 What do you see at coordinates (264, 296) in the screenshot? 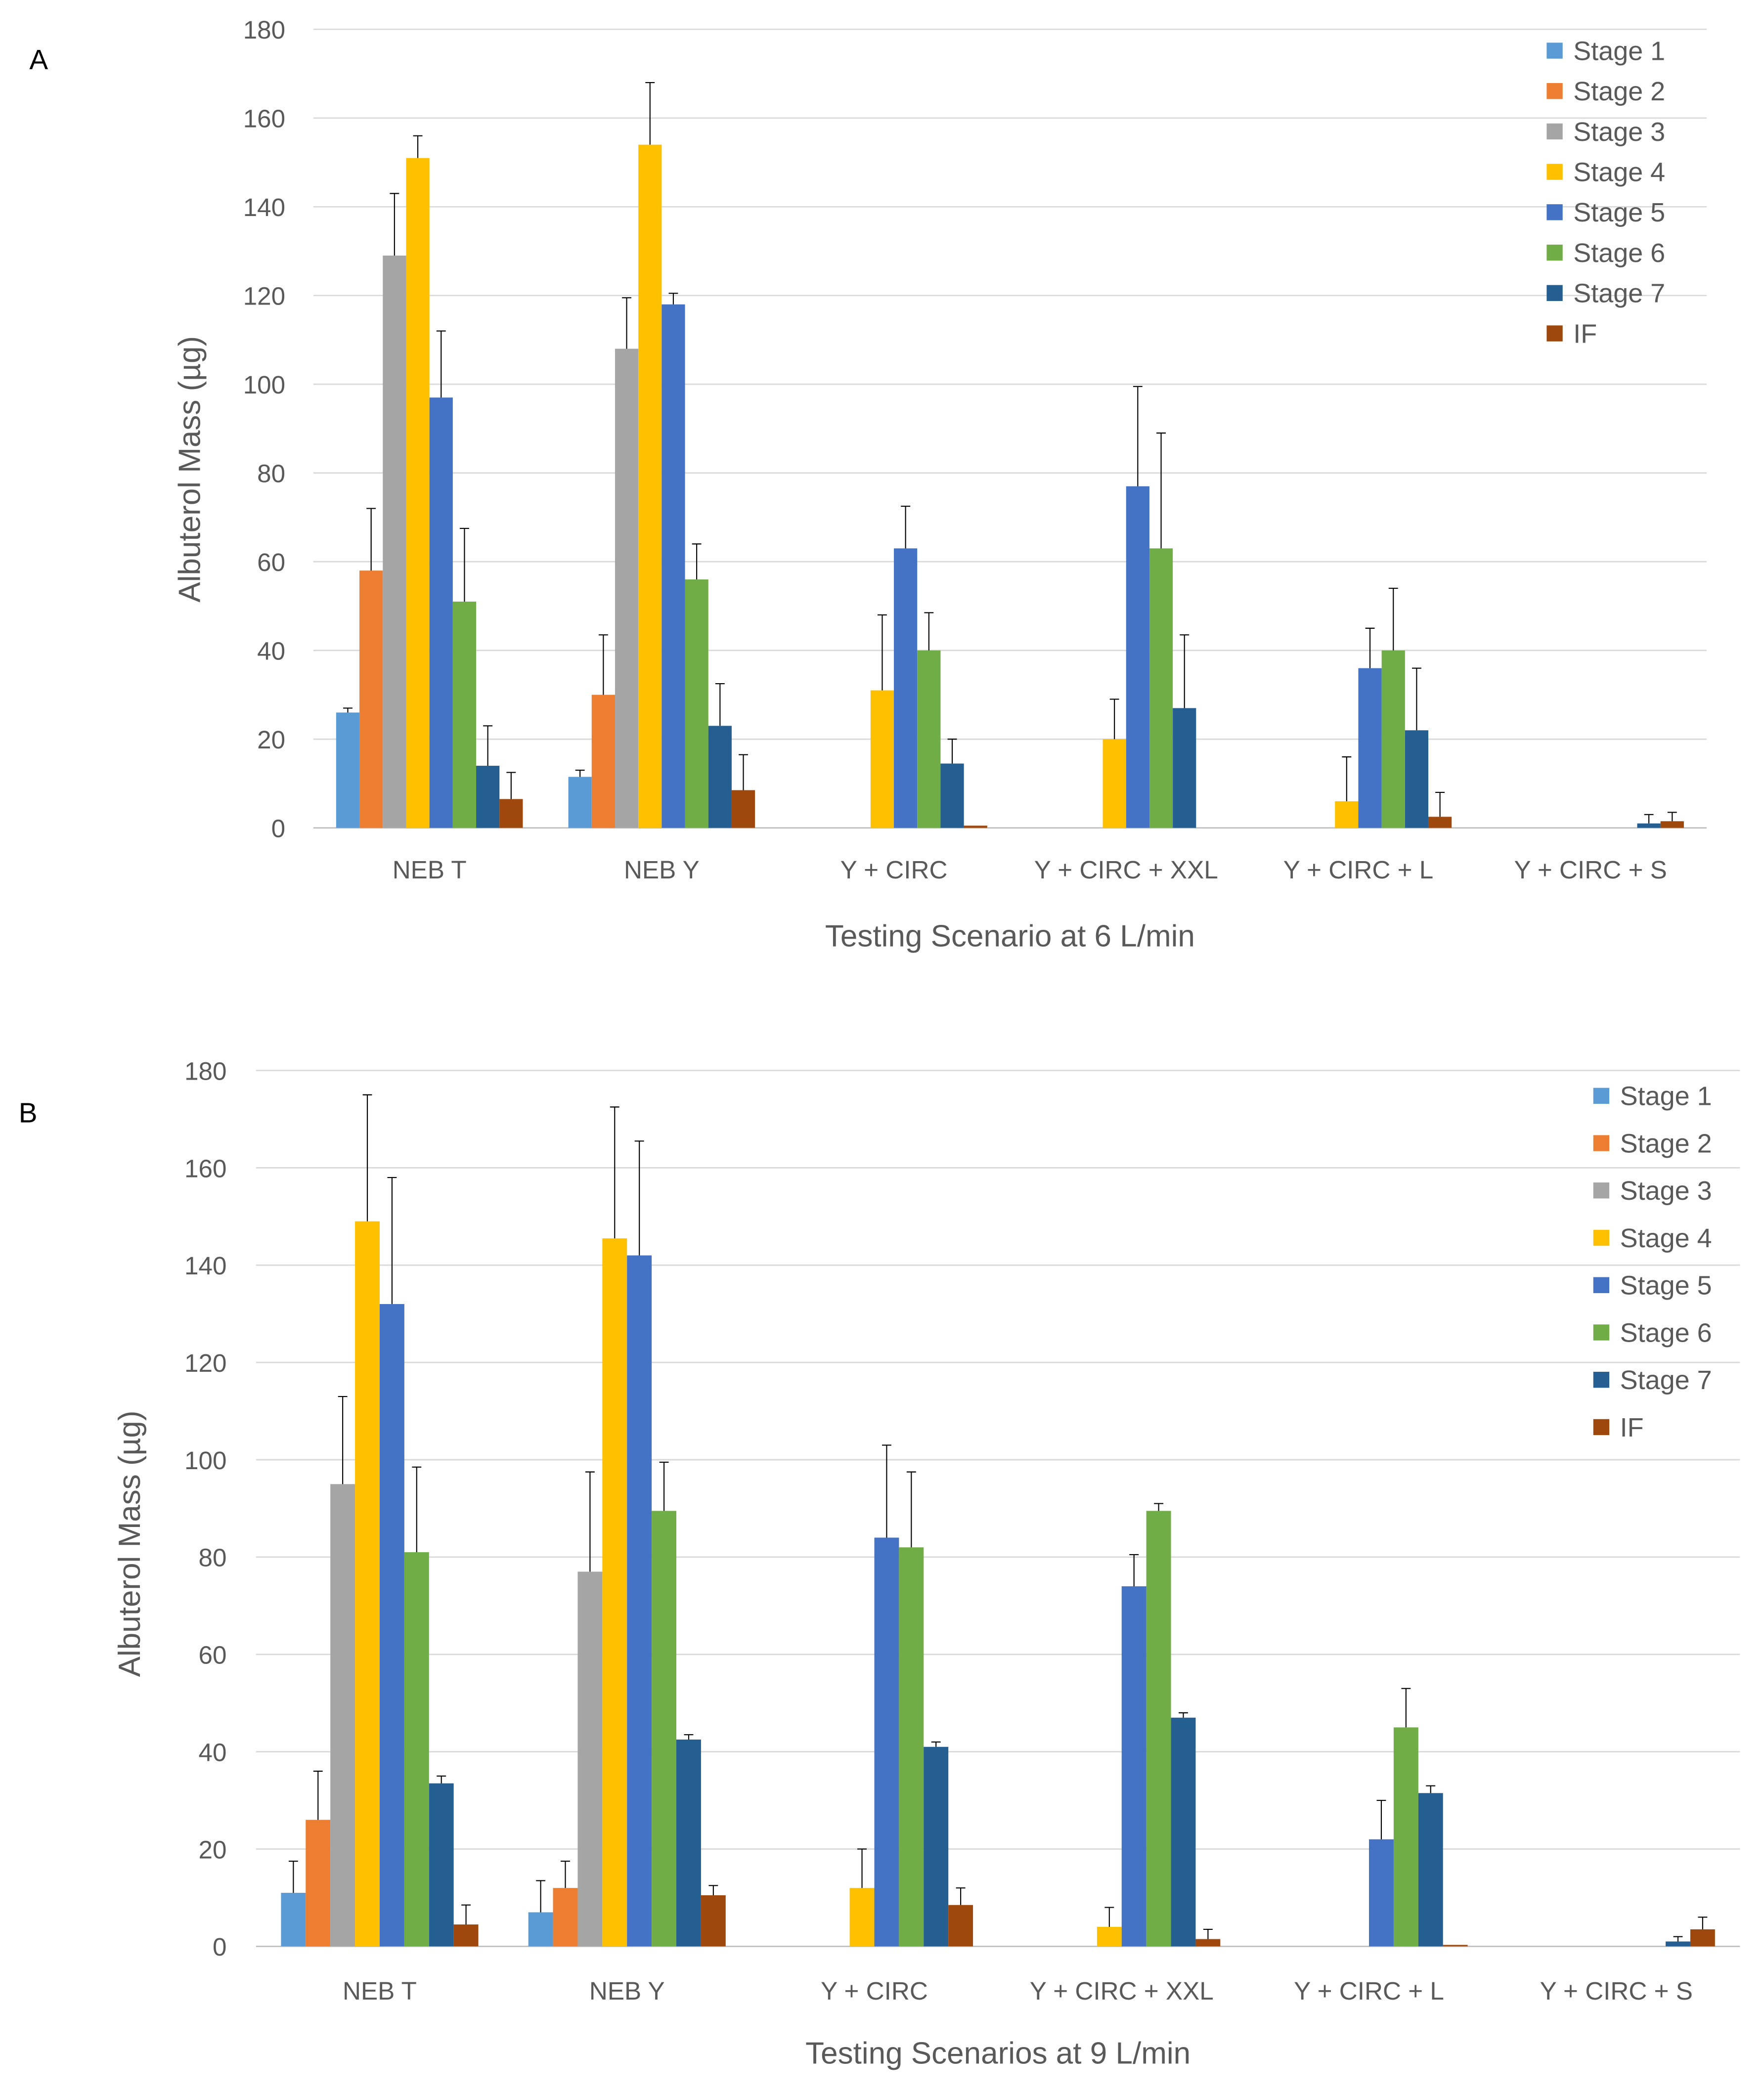
I see `y-tick-label: 120` at bounding box center [264, 296].